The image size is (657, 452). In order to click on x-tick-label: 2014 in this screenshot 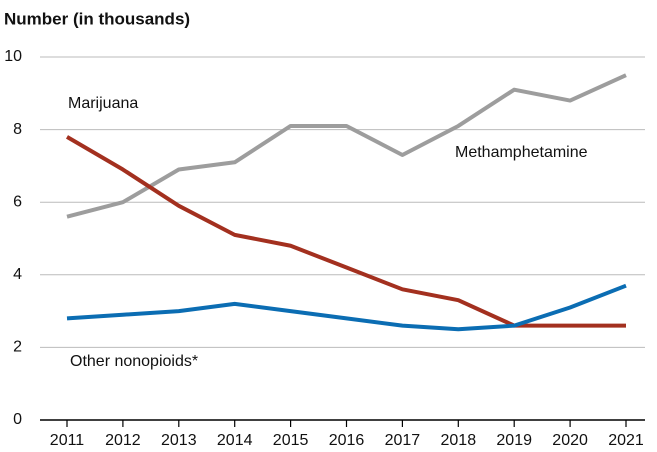, I will do `click(235, 440)`.